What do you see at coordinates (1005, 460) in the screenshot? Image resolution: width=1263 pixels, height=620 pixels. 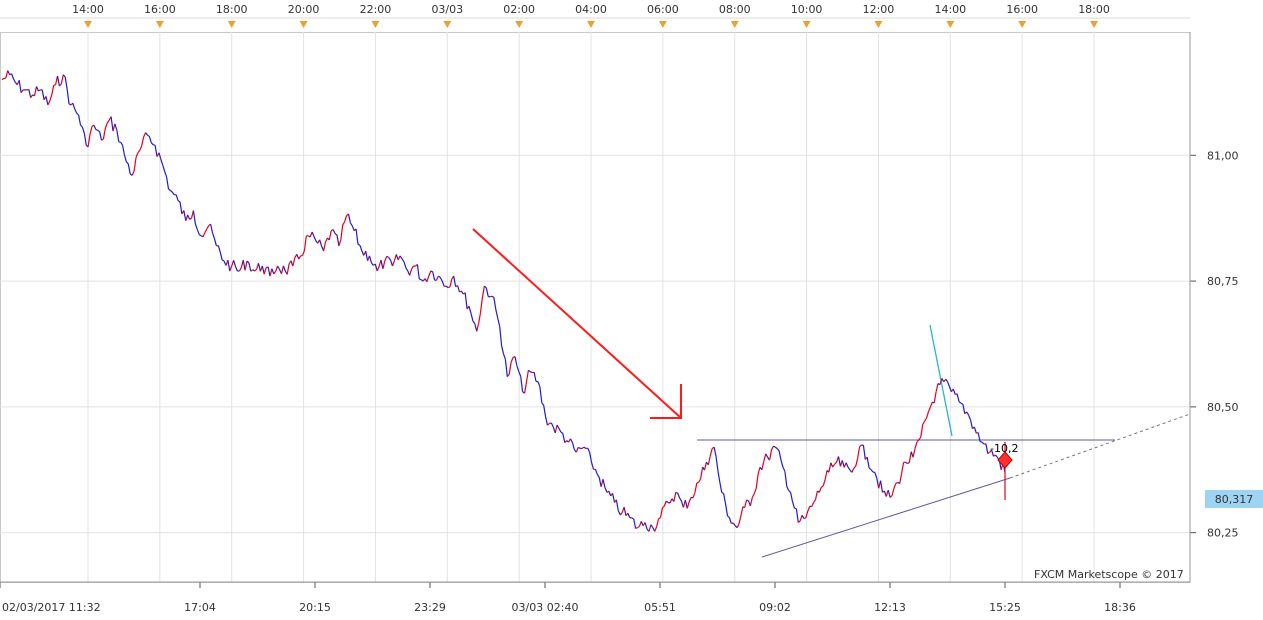 I see `position-marker-icon` at bounding box center [1005, 460].